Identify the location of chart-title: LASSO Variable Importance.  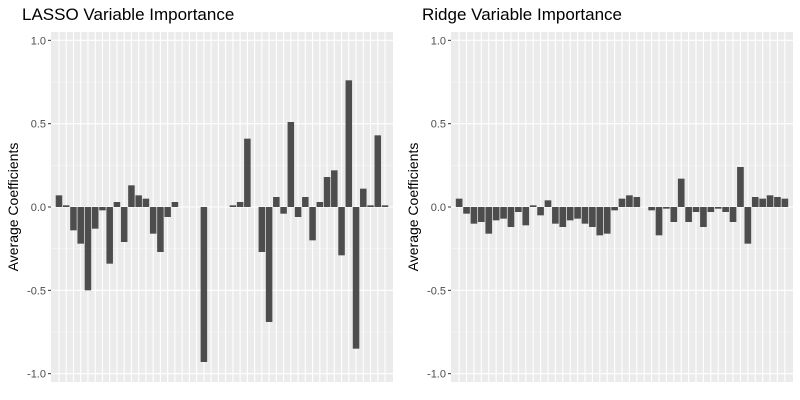
(128, 14).